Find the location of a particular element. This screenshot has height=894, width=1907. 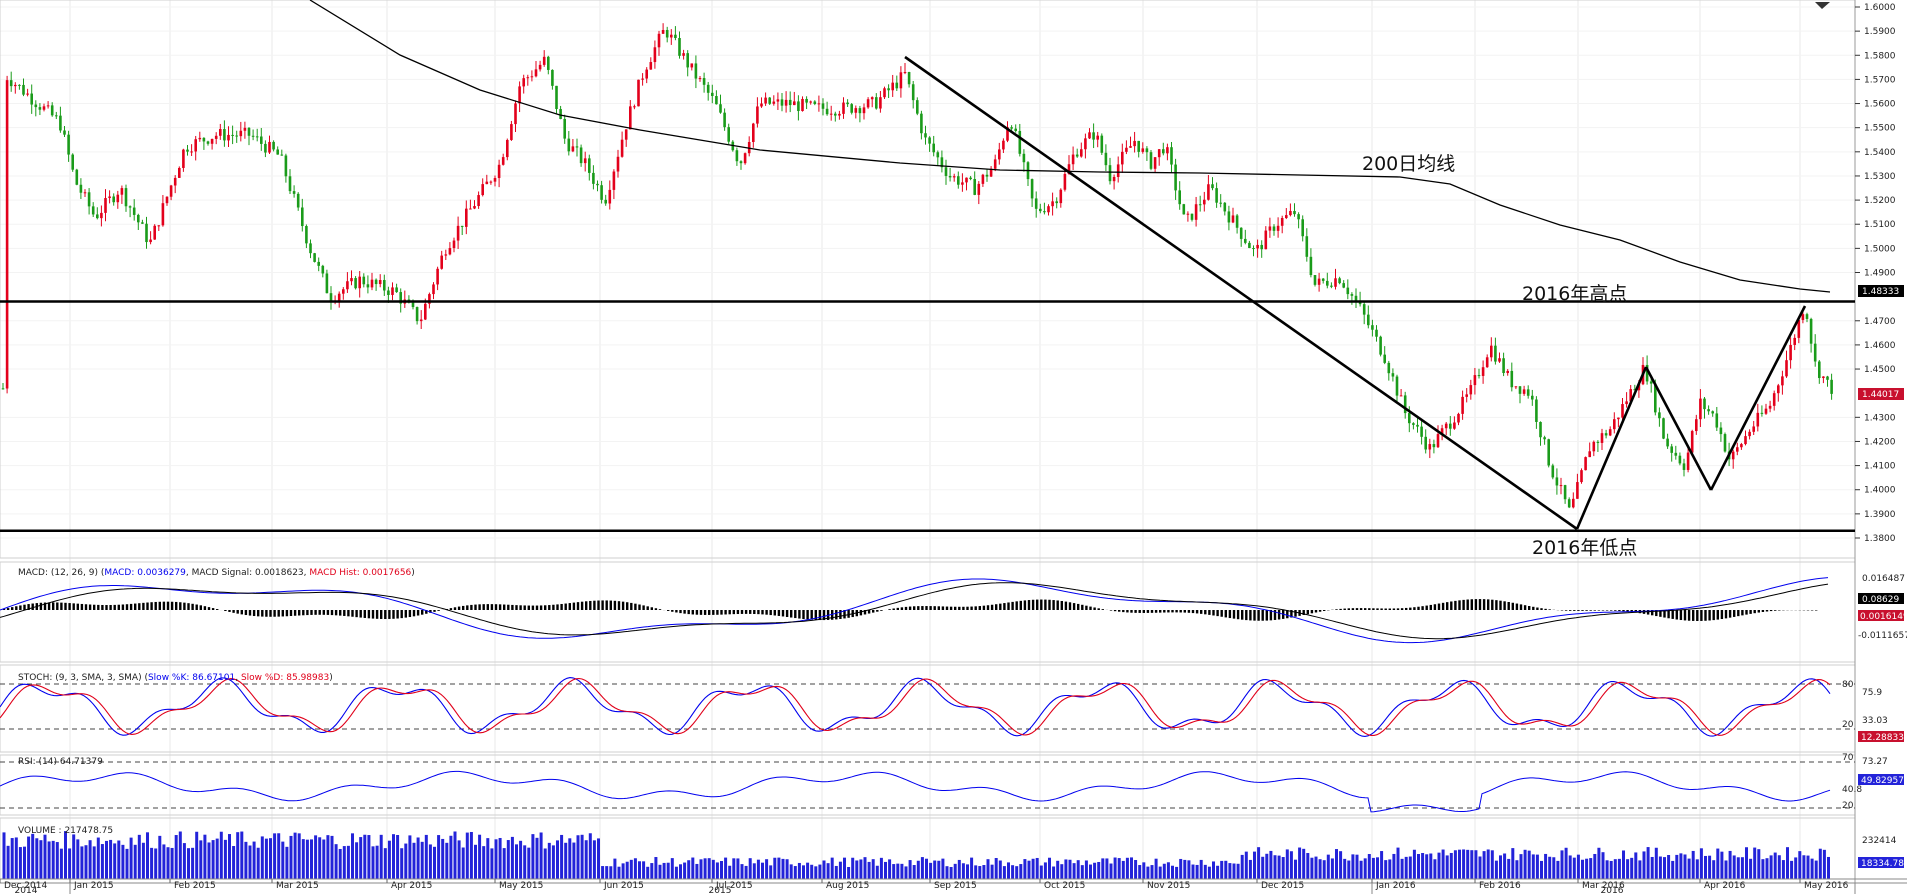

price-tick-label: 1.4600 is located at coordinates (1880, 346).